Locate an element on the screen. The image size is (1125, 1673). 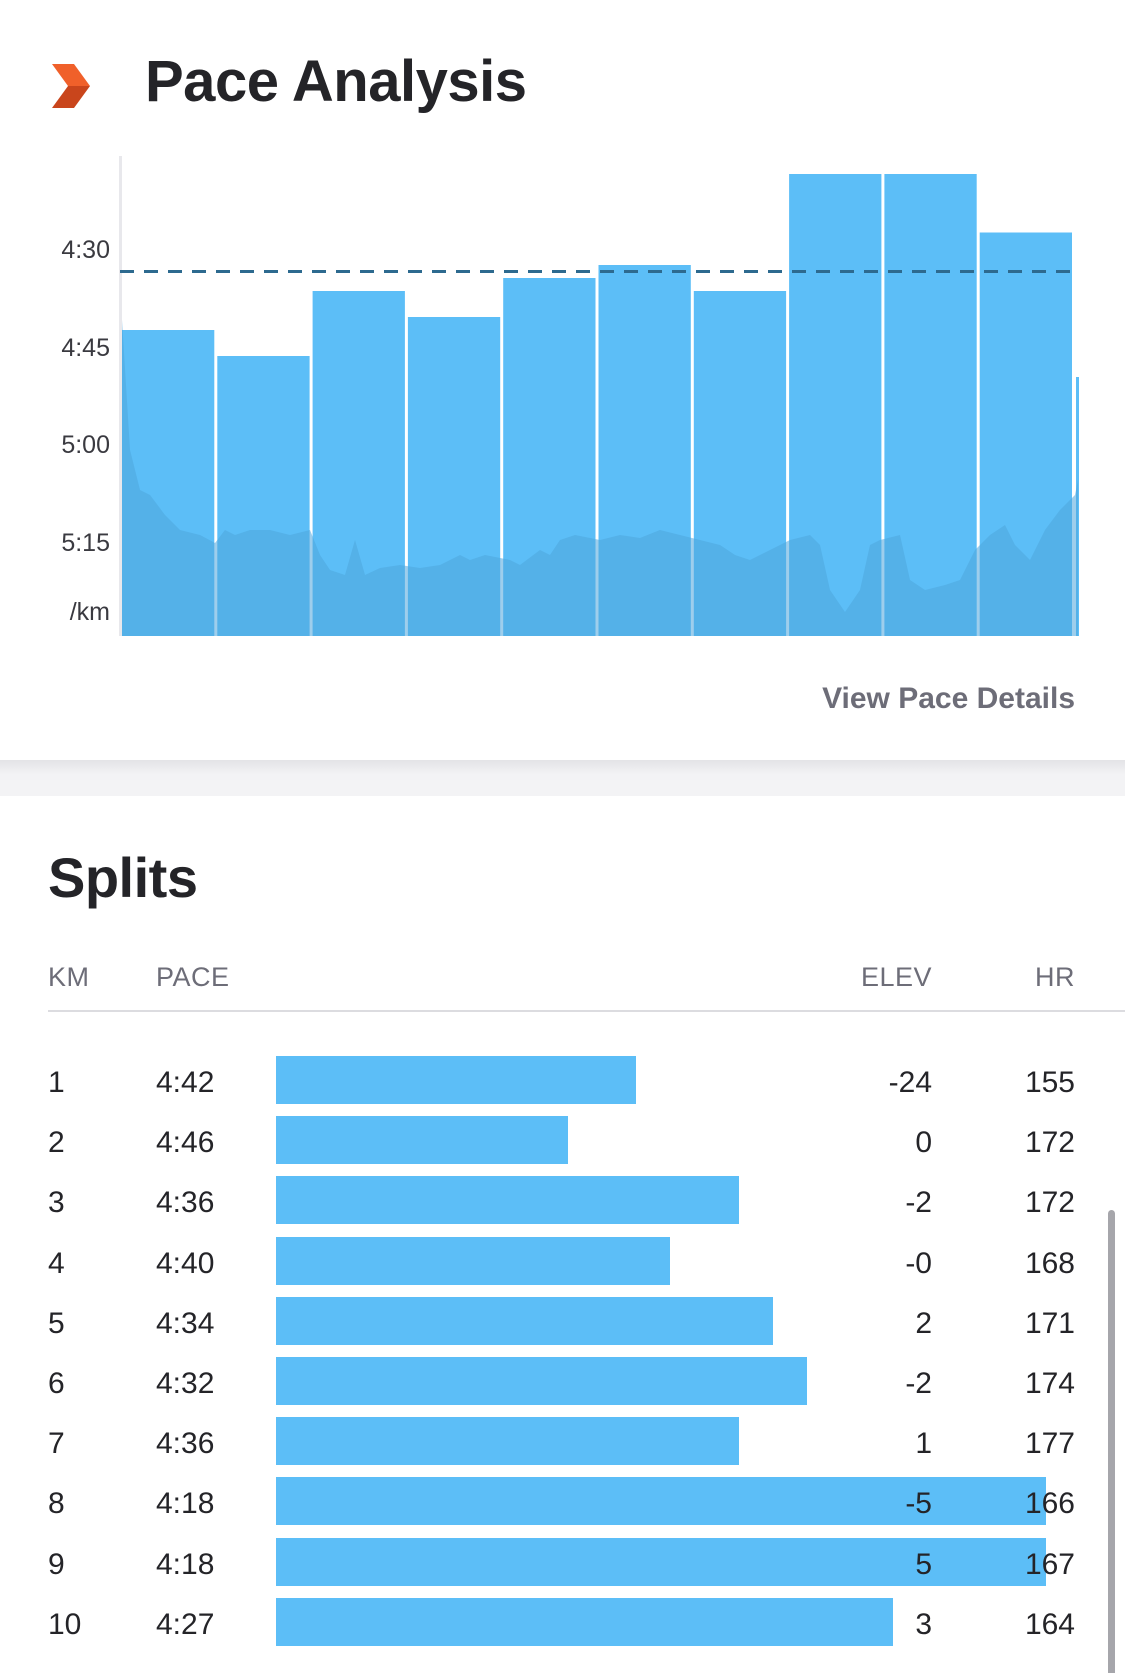
y-axis-tick-label: 4:30 is located at coordinates (85, 250).